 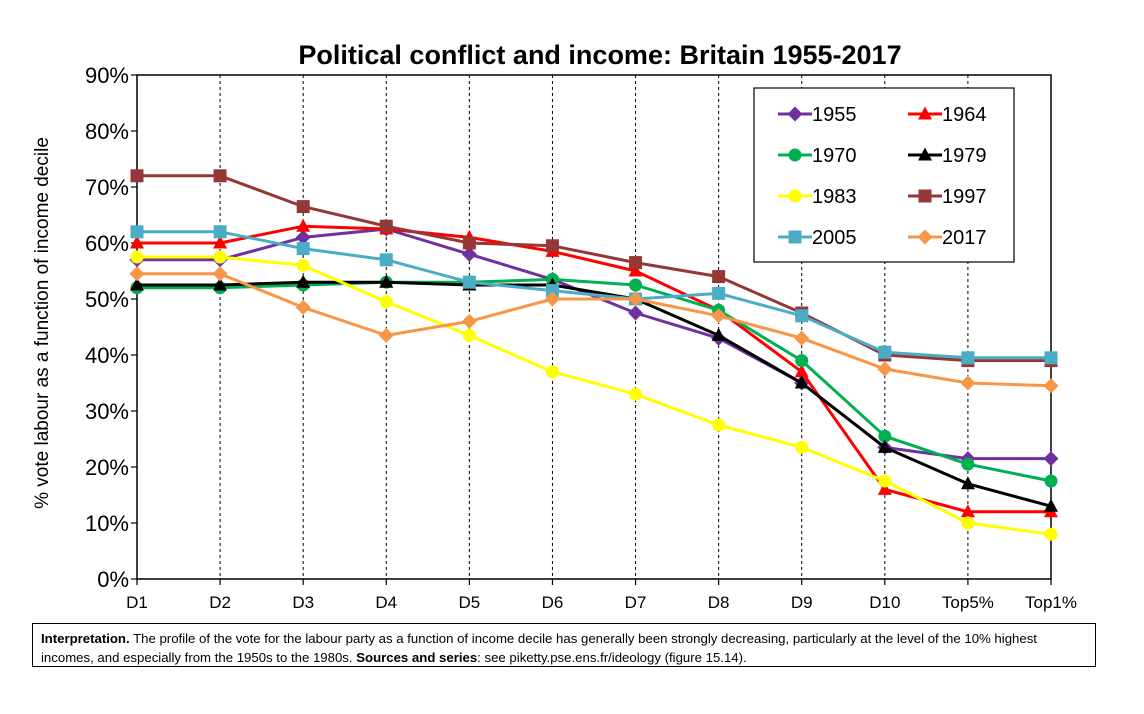 I want to click on x-tick-label: Top5%, so click(x=968, y=602).